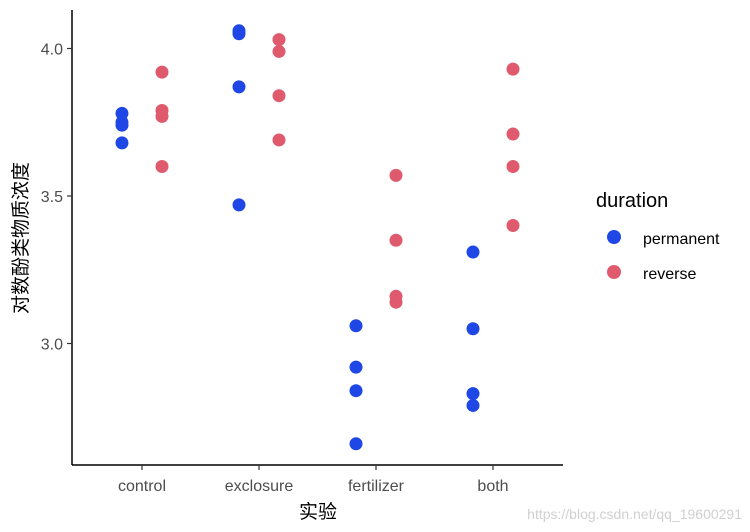 The height and width of the screenshot is (532, 750). What do you see at coordinates (21, 238) in the screenshot?
I see `y-axis-title: 对数酚类物质浓度` at bounding box center [21, 238].